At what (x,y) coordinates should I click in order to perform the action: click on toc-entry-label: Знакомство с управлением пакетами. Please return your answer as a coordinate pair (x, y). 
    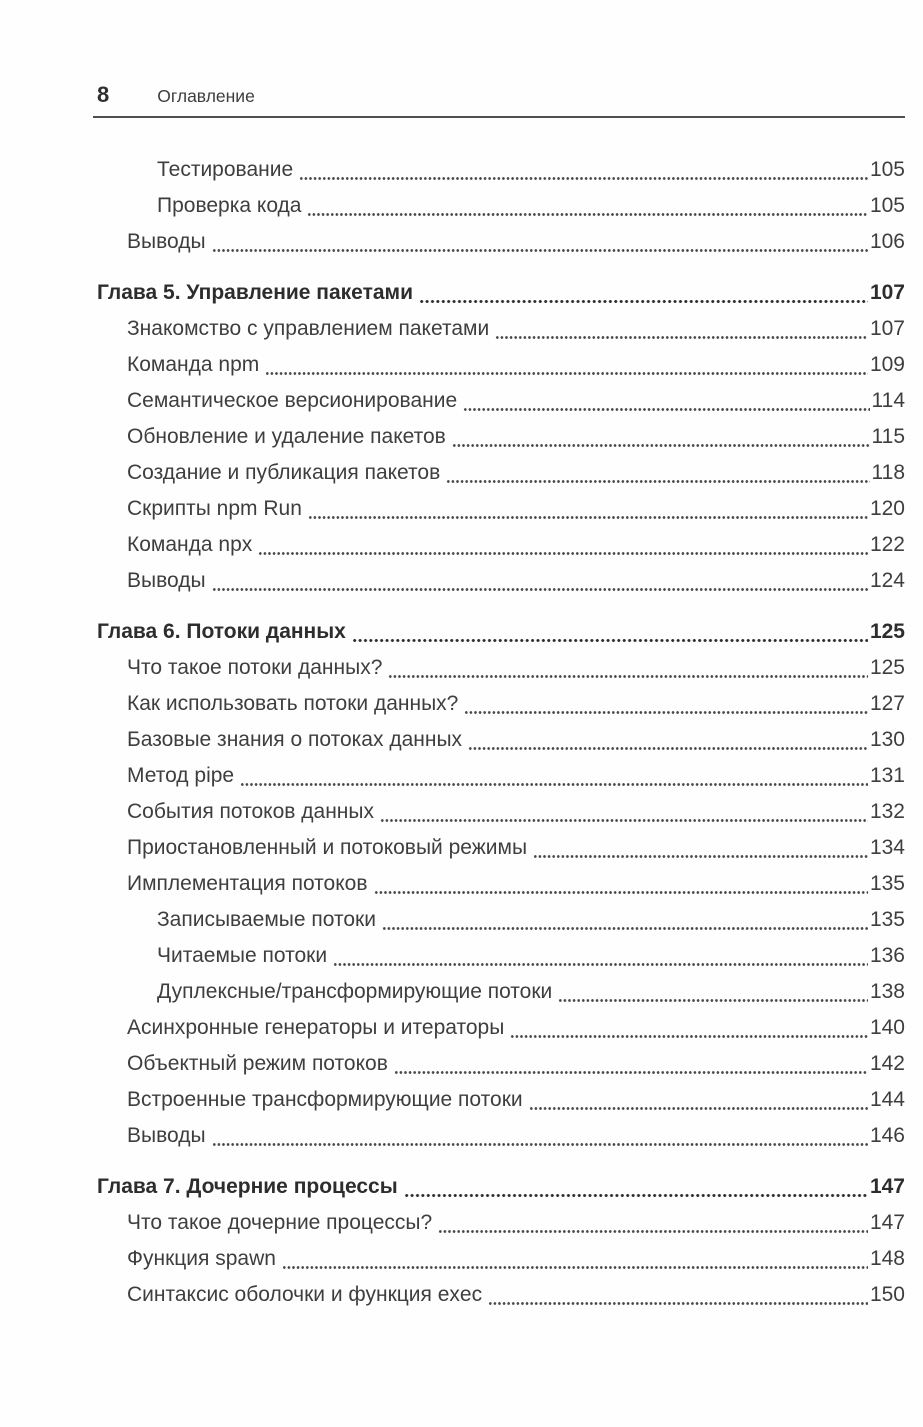
    Looking at the image, I should click on (308, 328).